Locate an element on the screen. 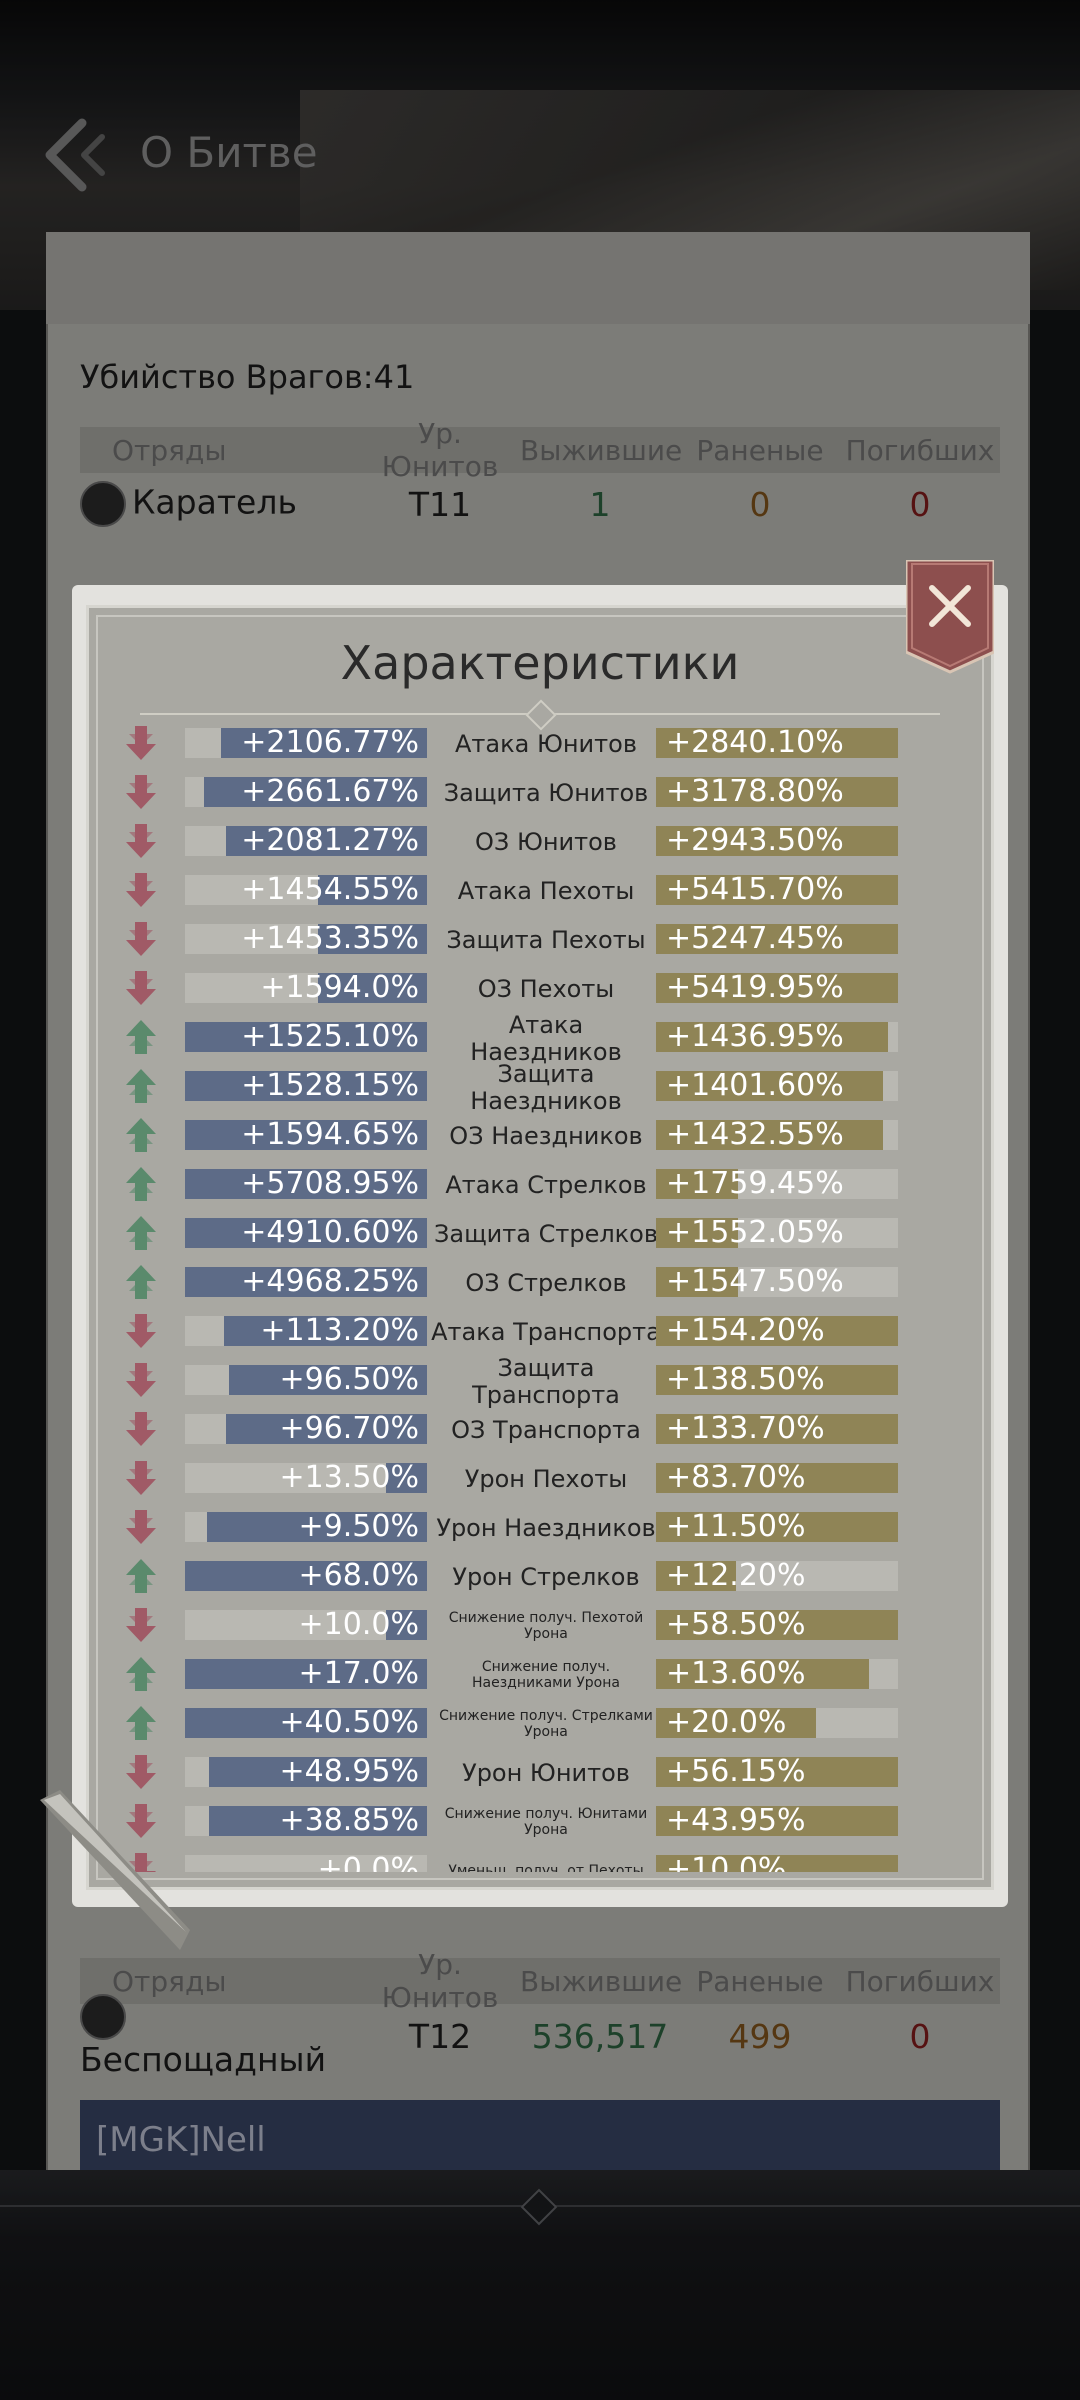 This screenshot has width=1080, height=2400. left-value-bar: +1594.65% is located at coordinates (306, 1135).